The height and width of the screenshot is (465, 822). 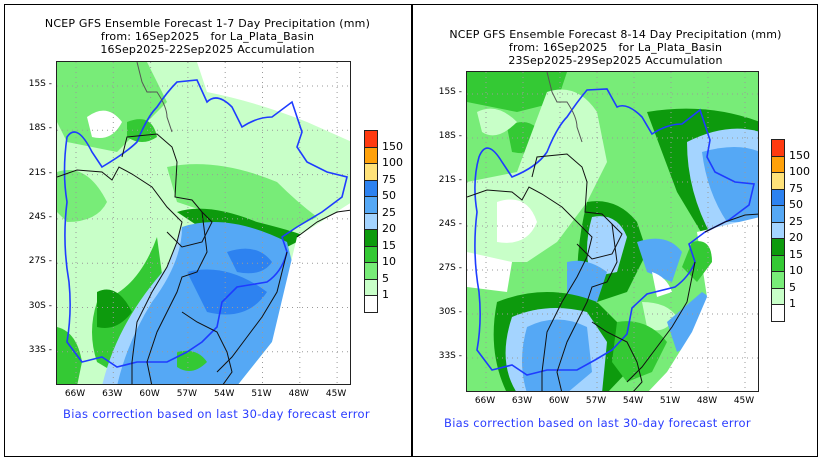 What do you see at coordinates (412, 230) in the screenshot?
I see `panel-divider` at bounding box center [412, 230].